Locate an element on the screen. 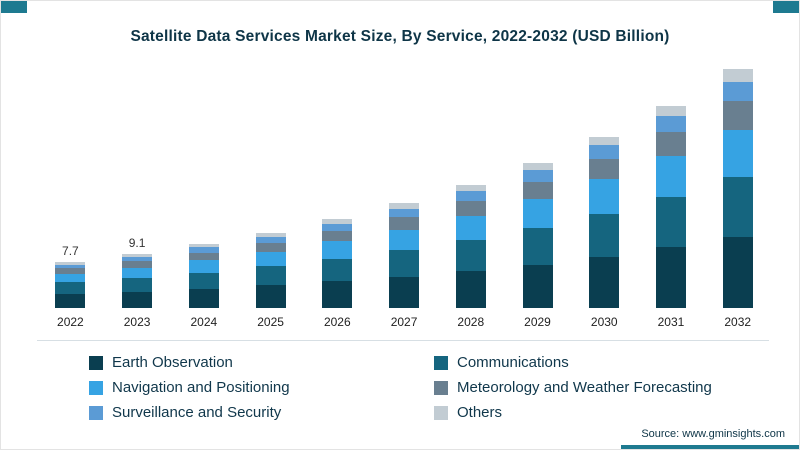 This screenshot has height=450, width=800. legend-item-others: Others is located at coordinates (616, 412).